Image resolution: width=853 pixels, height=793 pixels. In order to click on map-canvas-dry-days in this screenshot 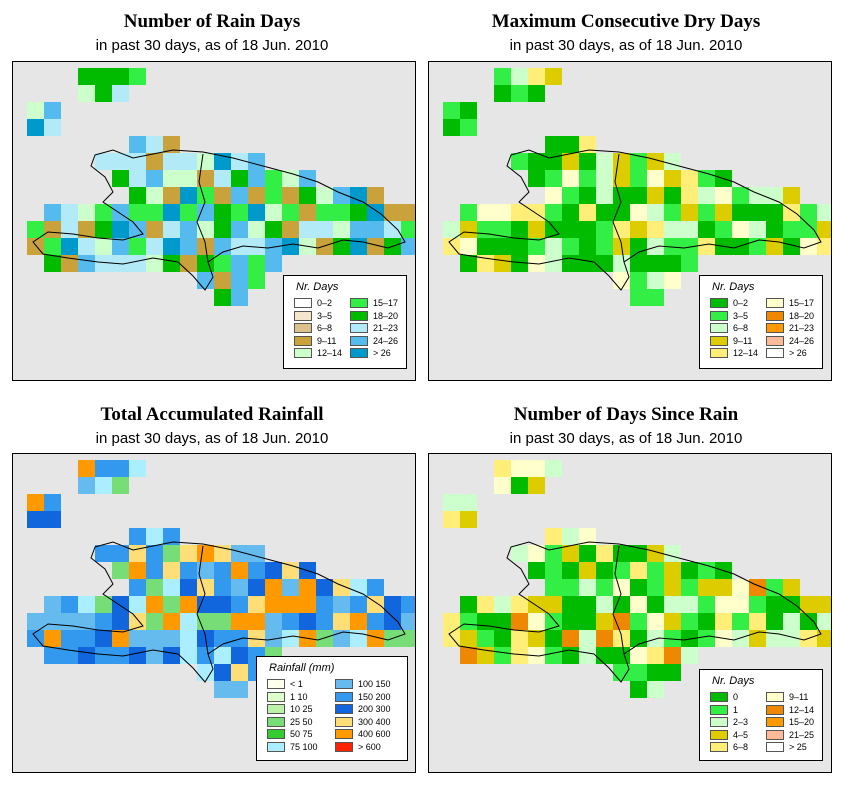, I will do `click(637, 187)`.